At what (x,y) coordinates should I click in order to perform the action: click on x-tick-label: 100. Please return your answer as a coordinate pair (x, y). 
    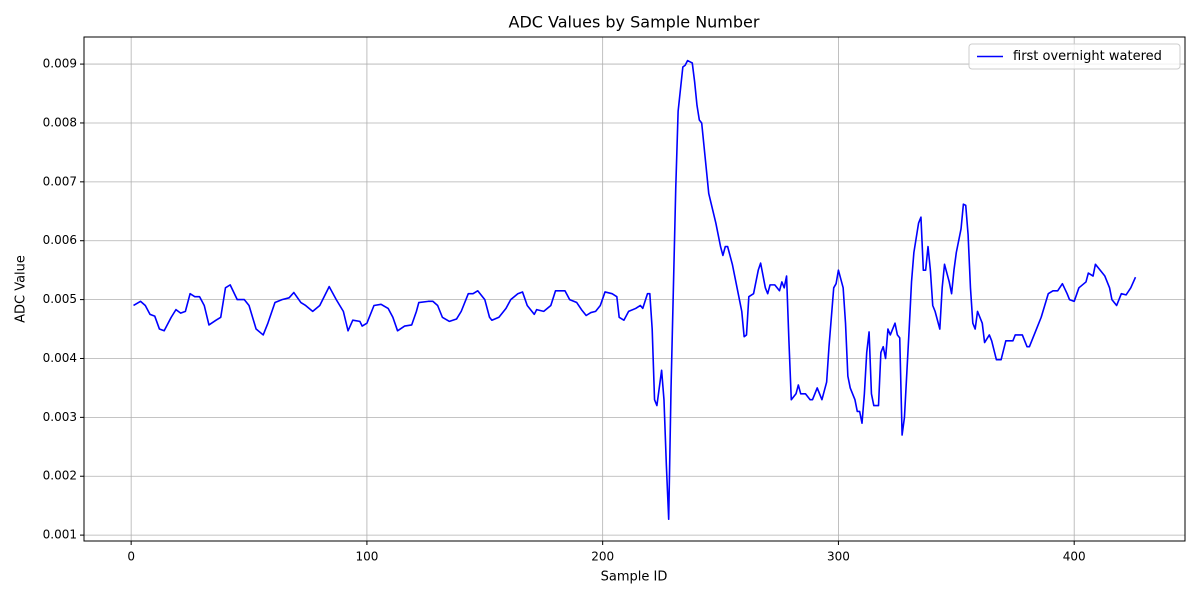
    Looking at the image, I should click on (366, 557).